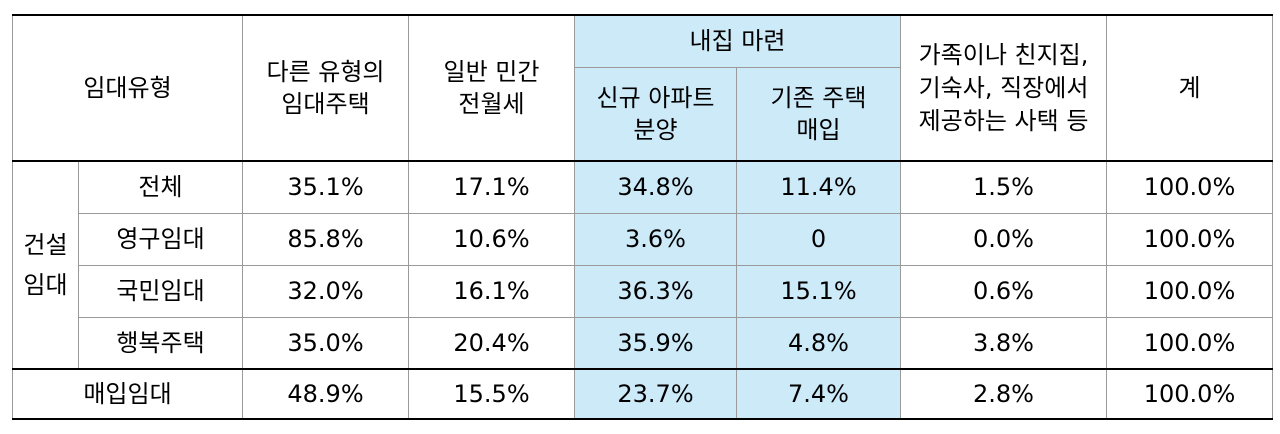  What do you see at coordinates (655, 394) in the screenshot?
I see `cell-value: 23.7%` at bounding box center [655, 394].